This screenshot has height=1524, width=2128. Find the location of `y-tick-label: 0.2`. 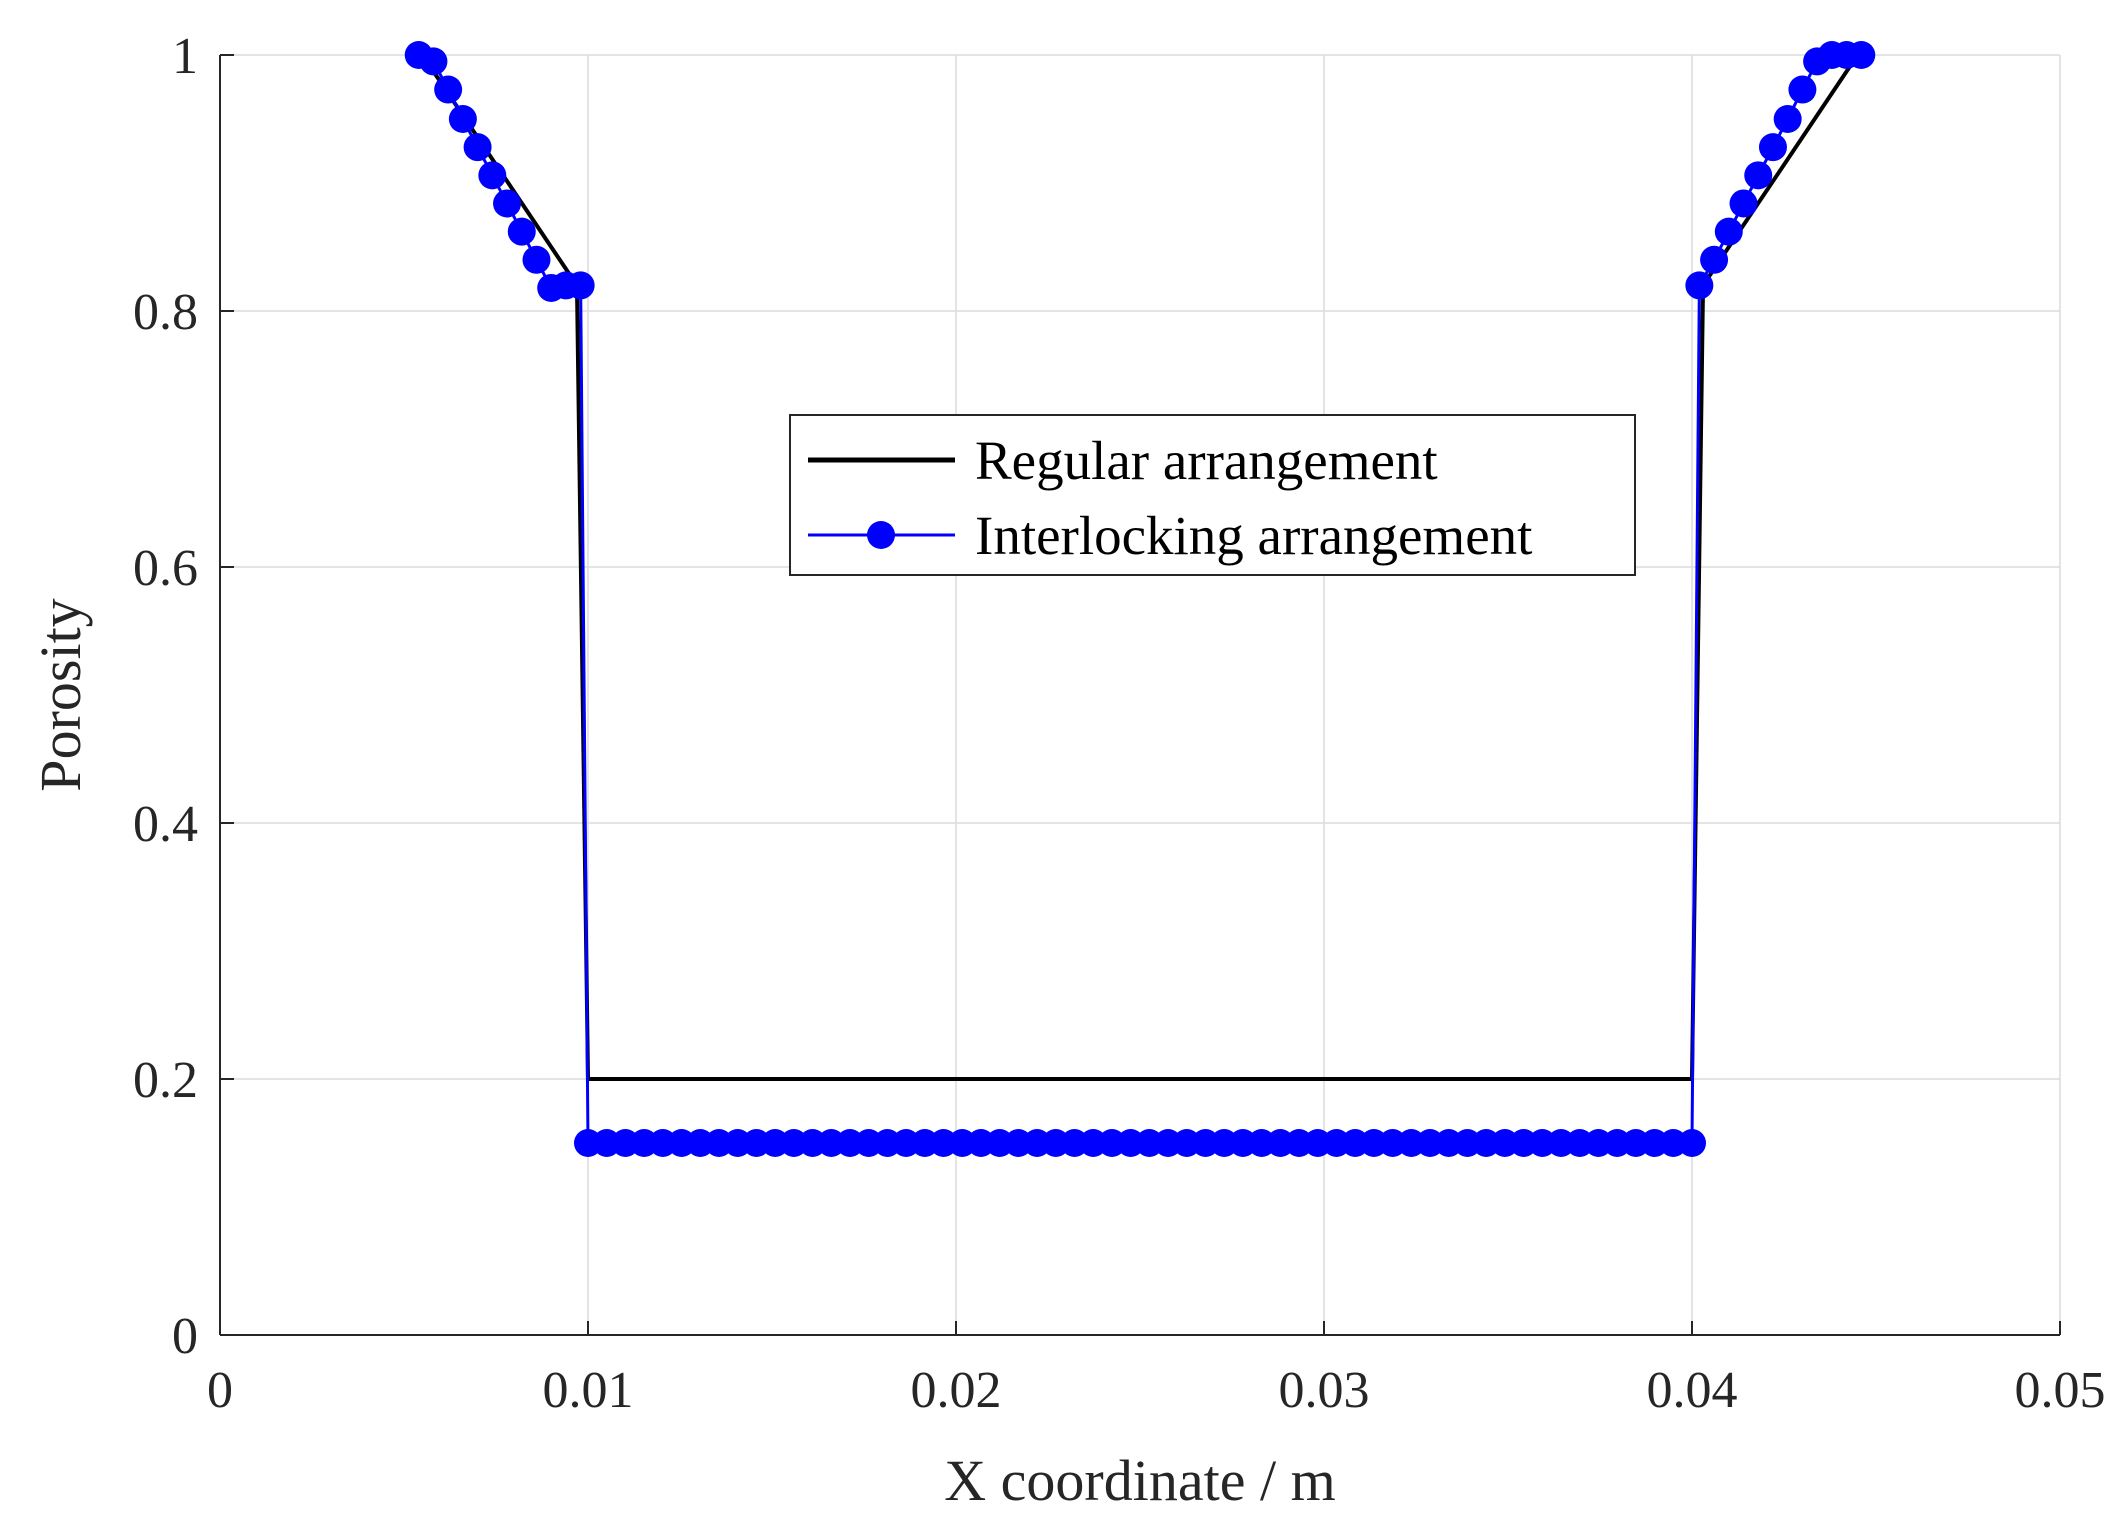

y-tick-label: 0.2 is located at coordinates (165, 1080).